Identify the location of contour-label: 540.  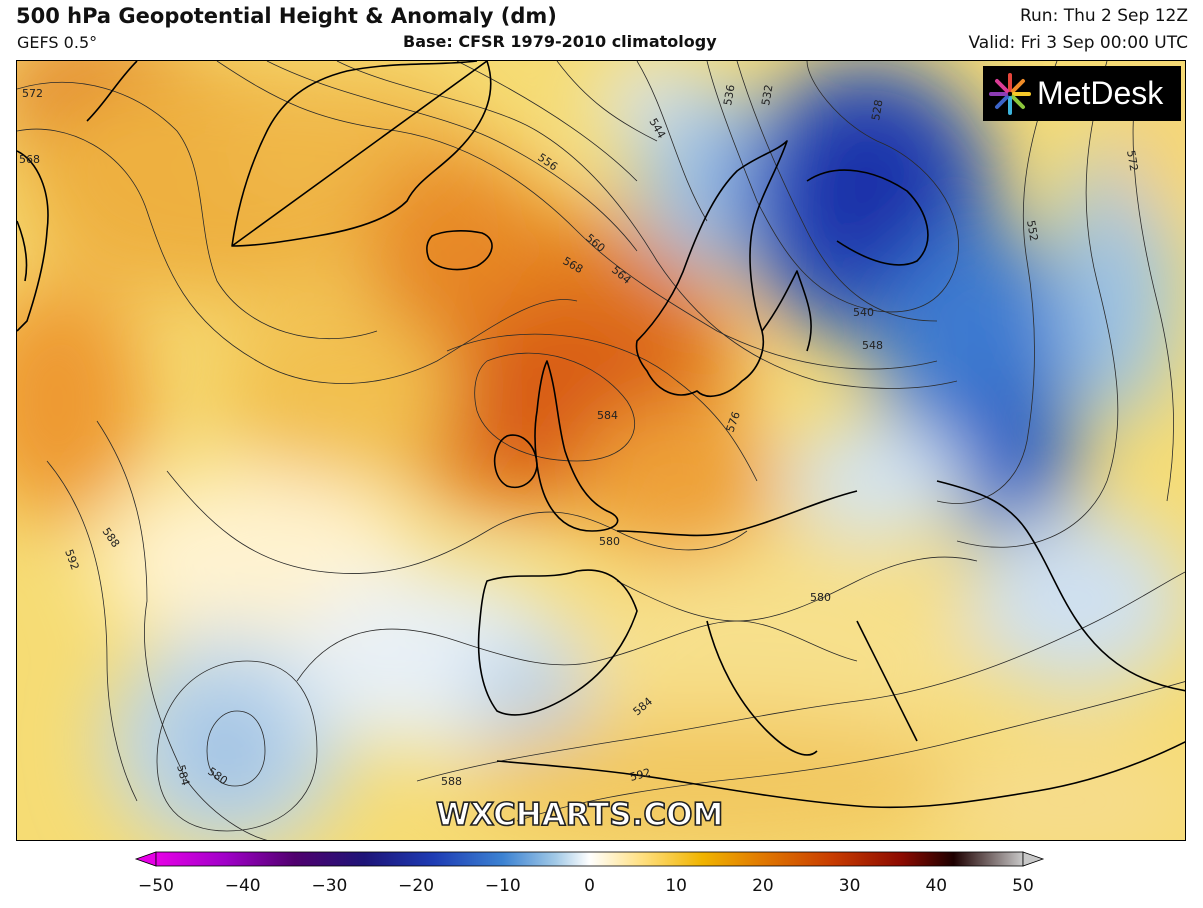
(863, 312).